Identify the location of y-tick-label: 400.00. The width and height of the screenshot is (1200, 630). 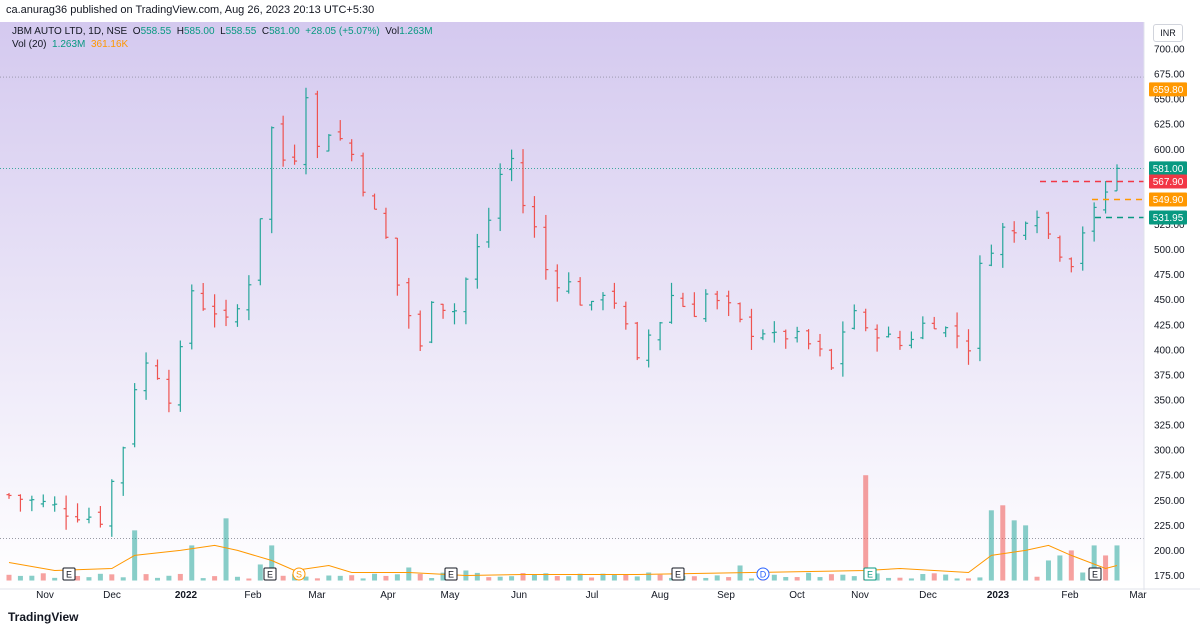
(1169, 350).